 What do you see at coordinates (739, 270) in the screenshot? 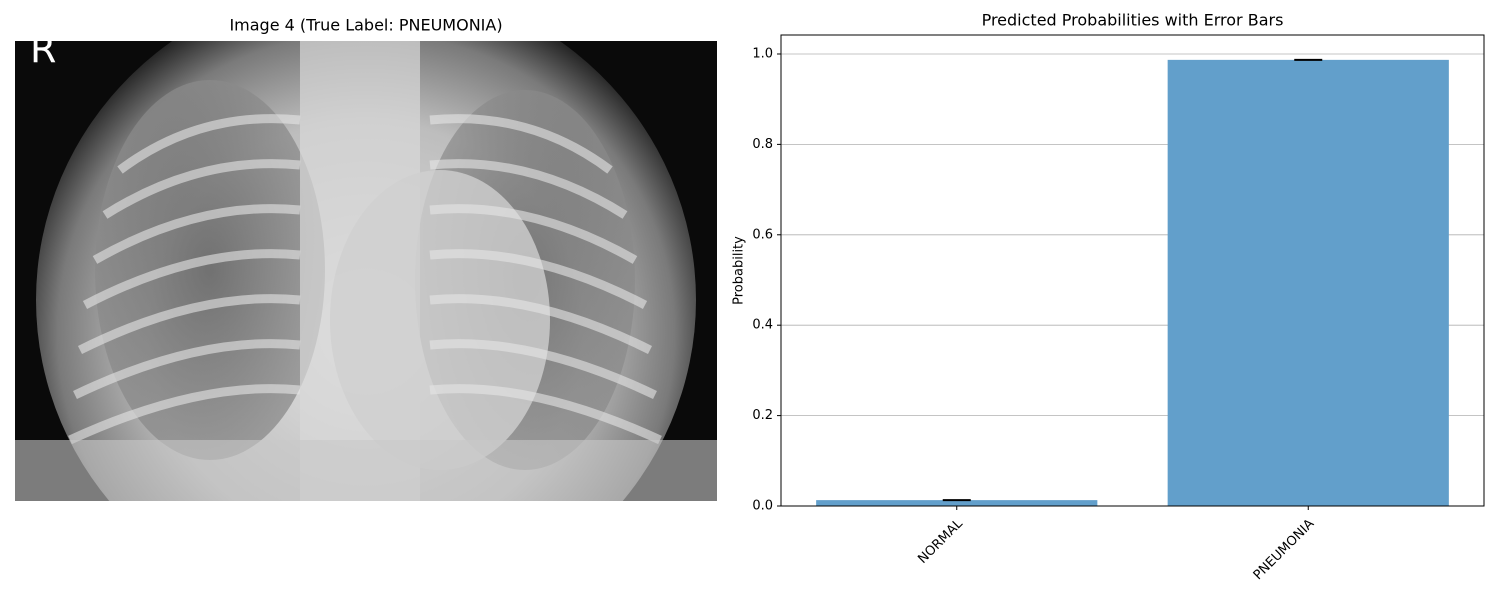
I see `y-axis-label: Probability` at bounding box center [739, 270].